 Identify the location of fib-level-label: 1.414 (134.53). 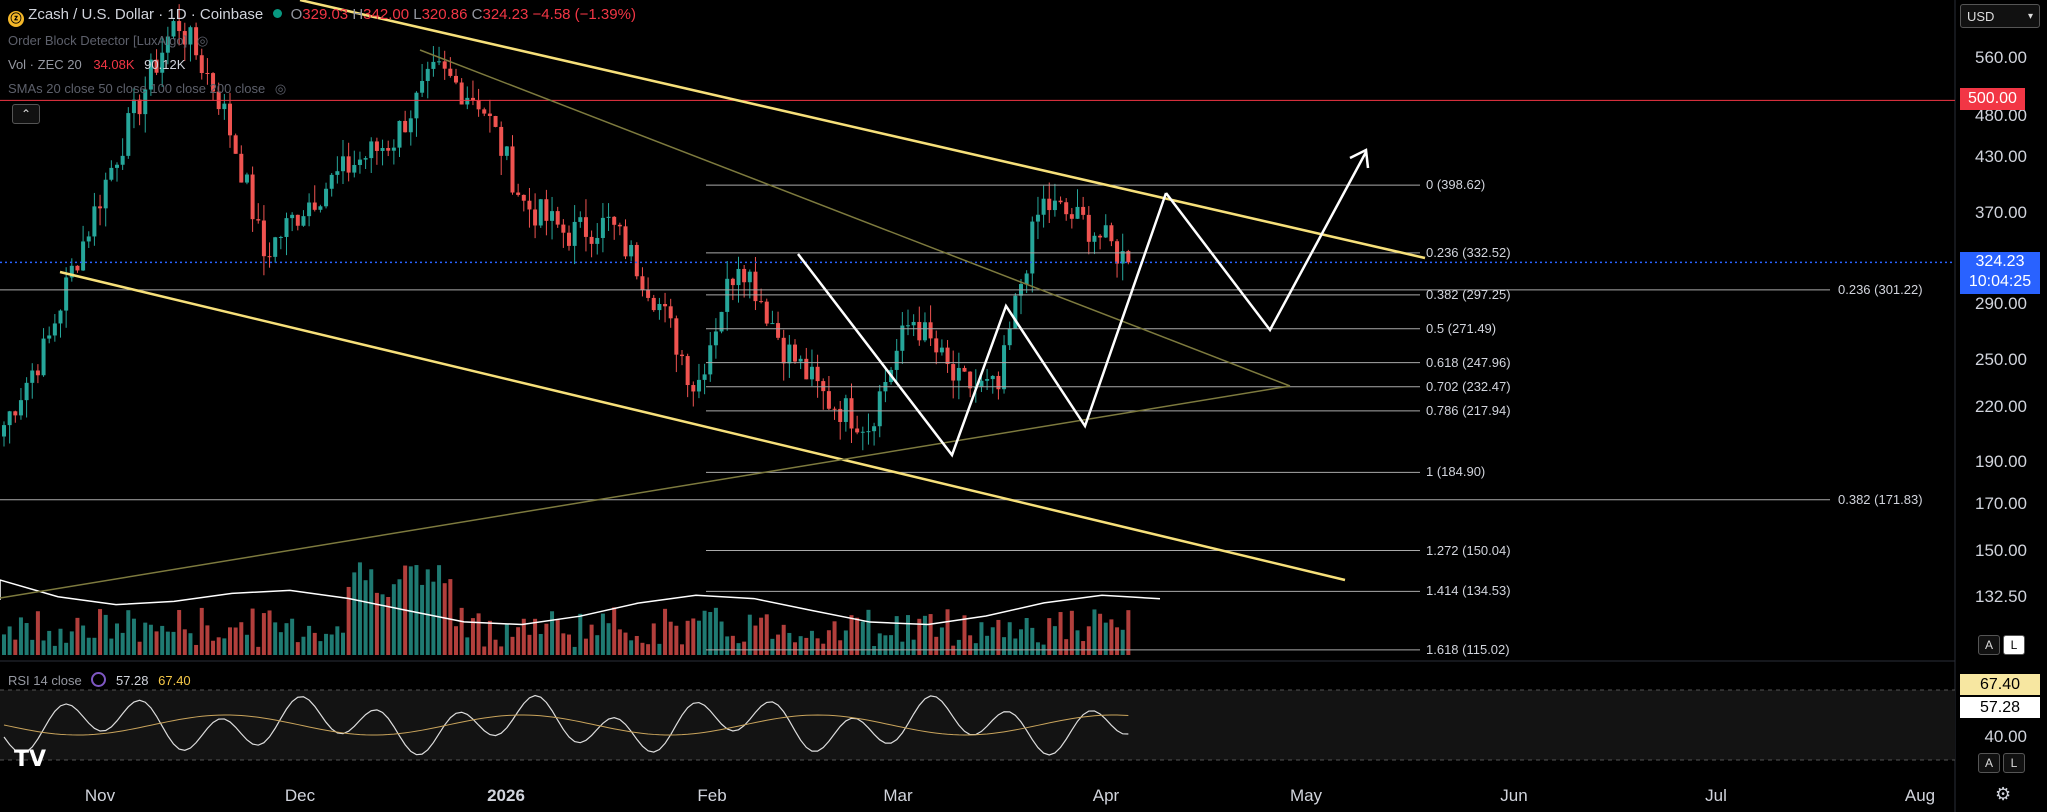
(1468, 591).